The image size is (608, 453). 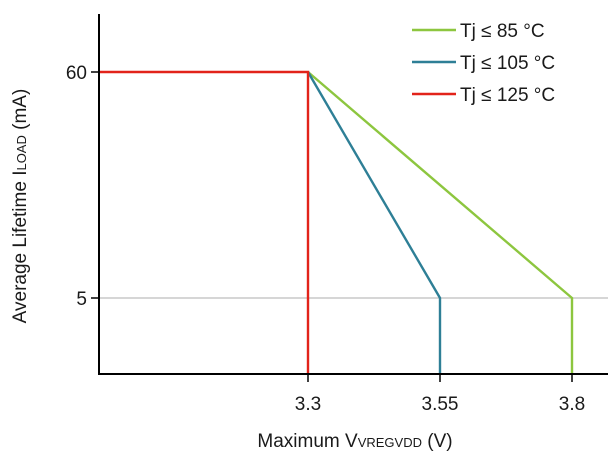 I want to click on legend-label-2: Tj ≤ 125 °C, so click(x=507, y=95).